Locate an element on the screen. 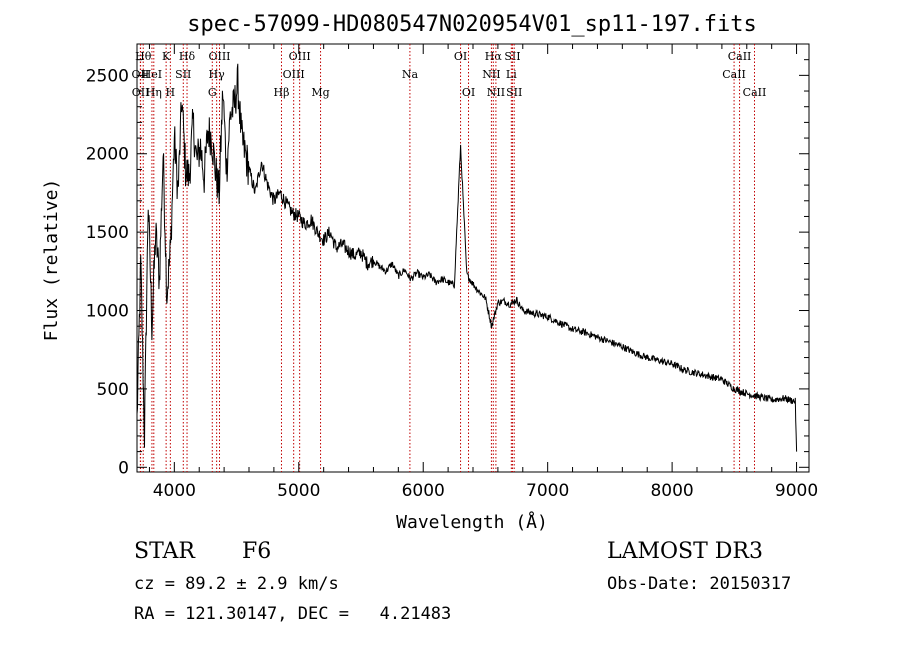  marker-label-0: Hθ is located at coordinates (143, 56).